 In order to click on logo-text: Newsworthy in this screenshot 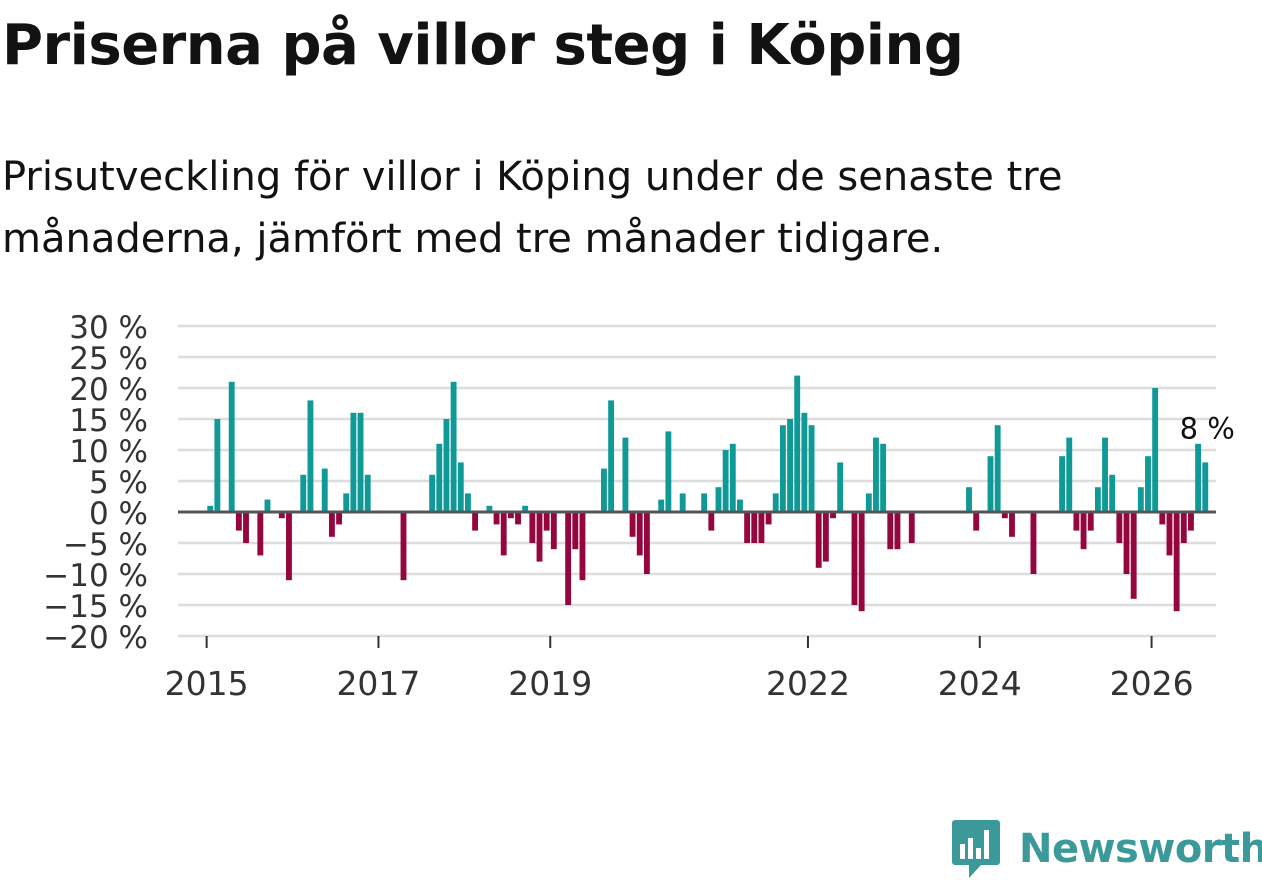, I will do `click(1140, 849)`.